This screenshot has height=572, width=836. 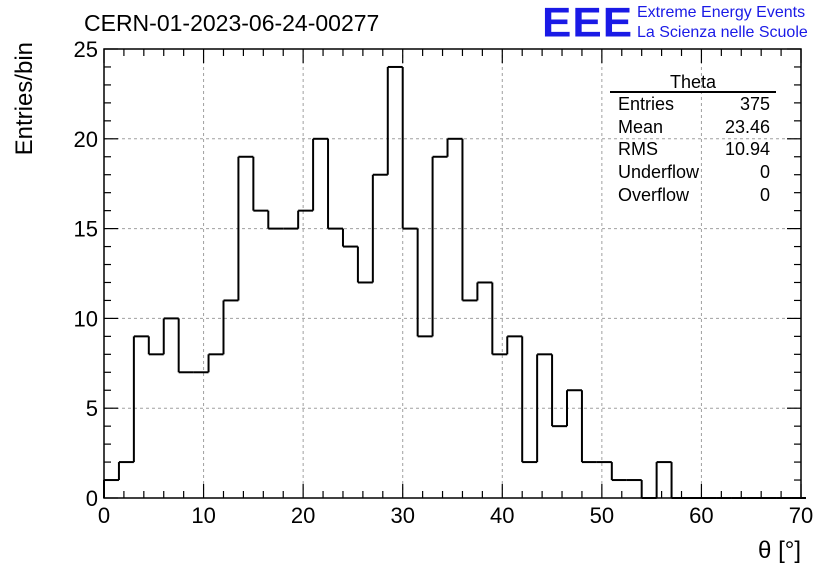 What do you see at coordinates (693, 92) in the screenshot?
I see `stats-divider` at bounding box center [693, 92].